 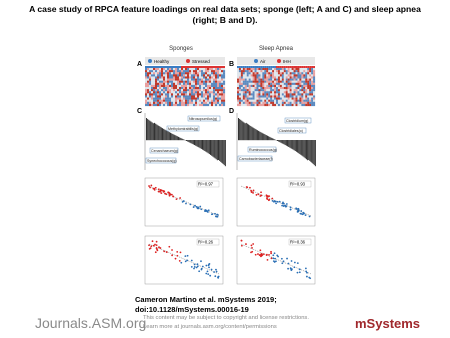 I want to click on r2-label: R²=0.36, so click(x=298, y=242).